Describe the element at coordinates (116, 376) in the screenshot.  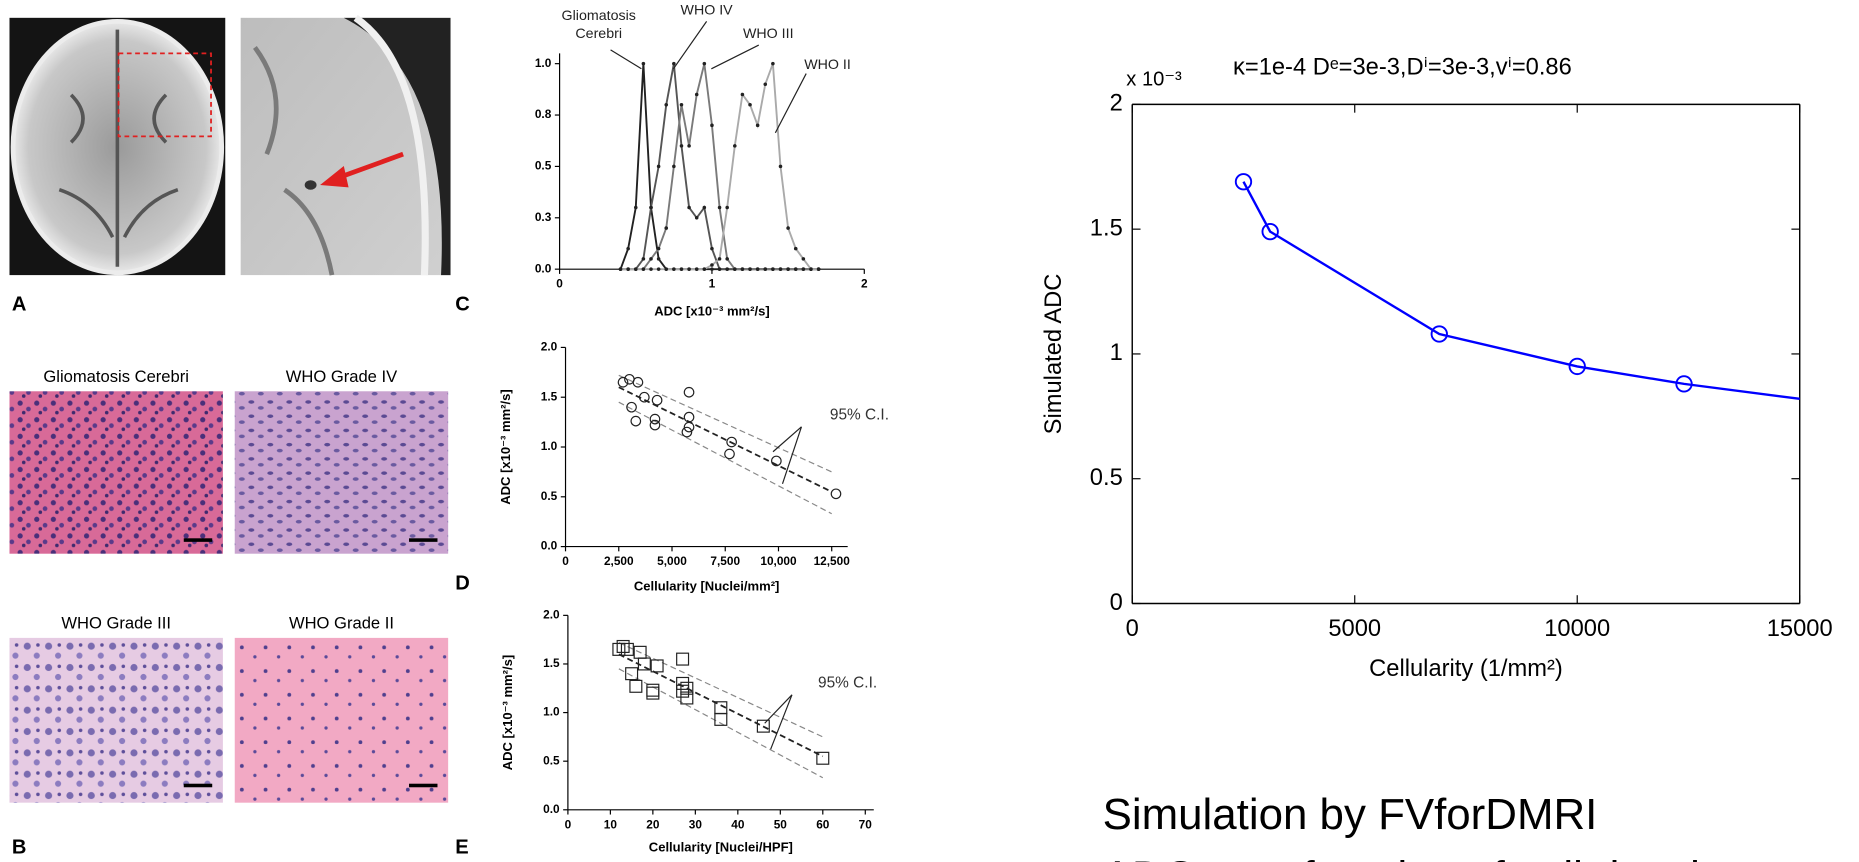
I see `histology-label: Gliomatosis Cerebri` at that location.